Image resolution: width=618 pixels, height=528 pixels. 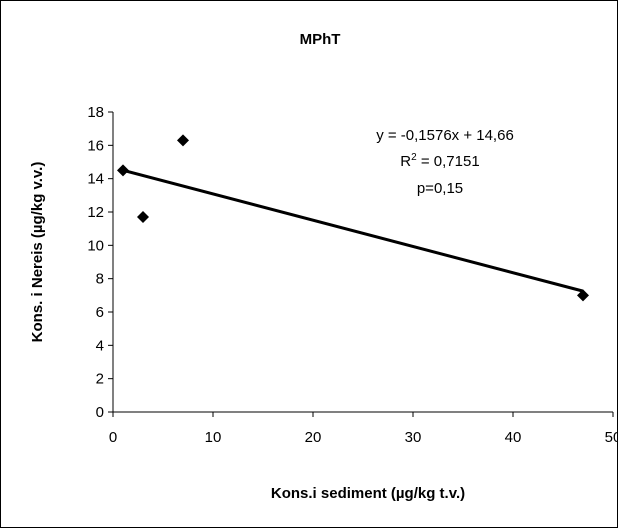 I want to click on r-squared-label: R2 = 0,7151, so click(x=439, y=161).